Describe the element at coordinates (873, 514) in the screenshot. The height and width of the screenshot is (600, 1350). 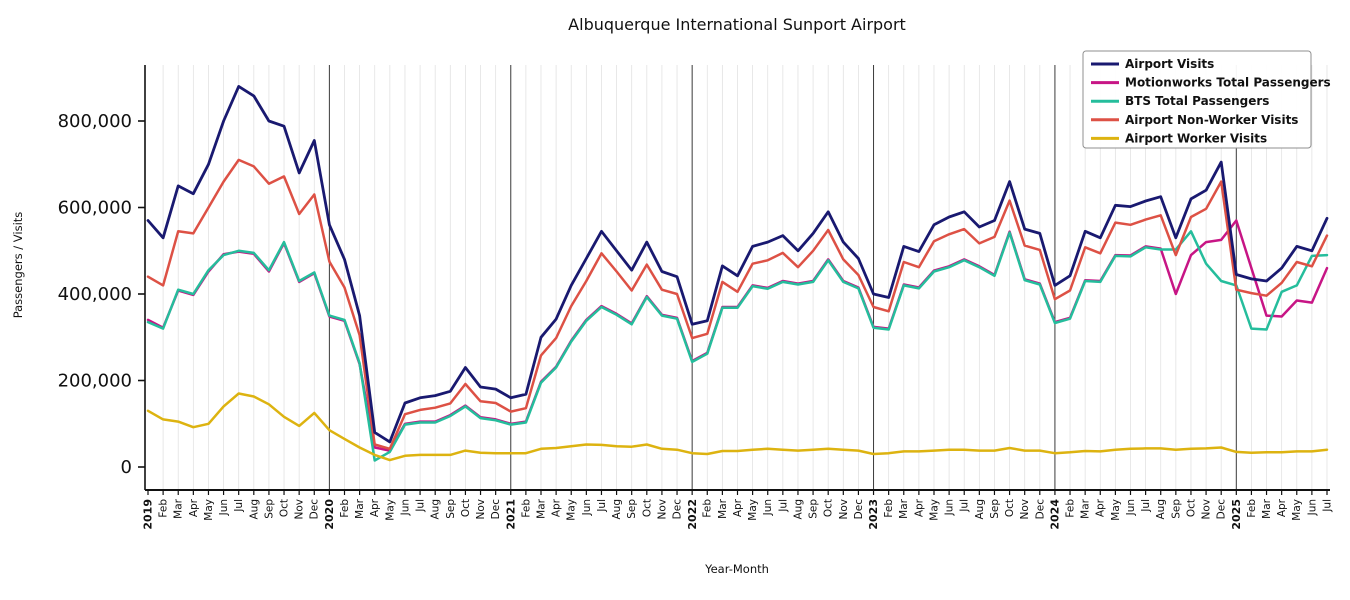
I see `x-tick-label: 2023` at that location.